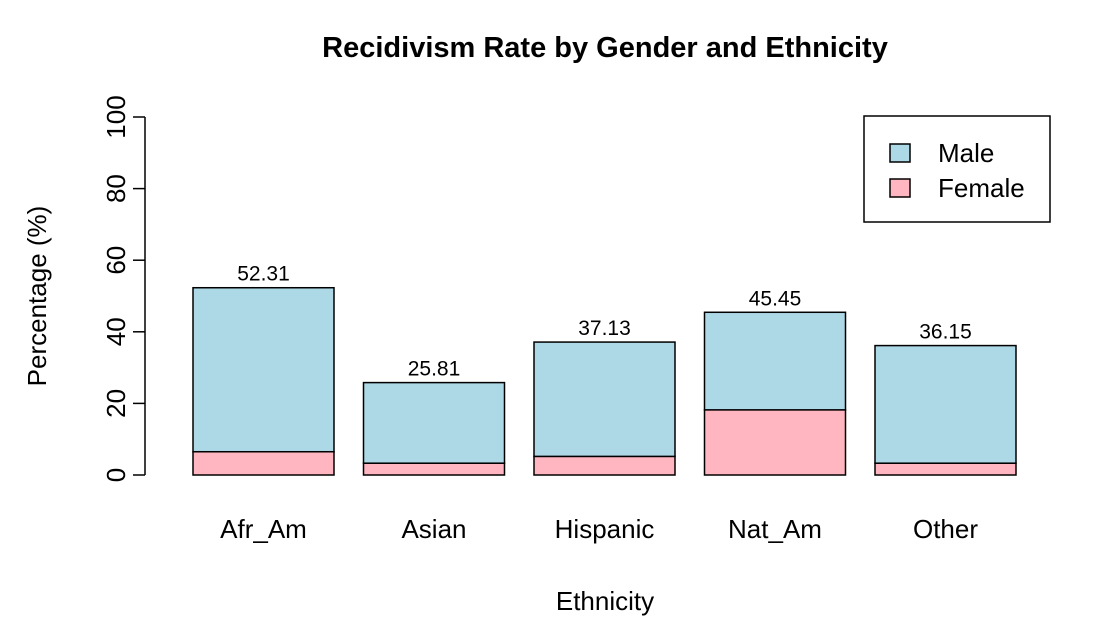  Describe the element at coordinates (434, 369) in the screenshot. I see `bar-total-label: 25.81` at that location.